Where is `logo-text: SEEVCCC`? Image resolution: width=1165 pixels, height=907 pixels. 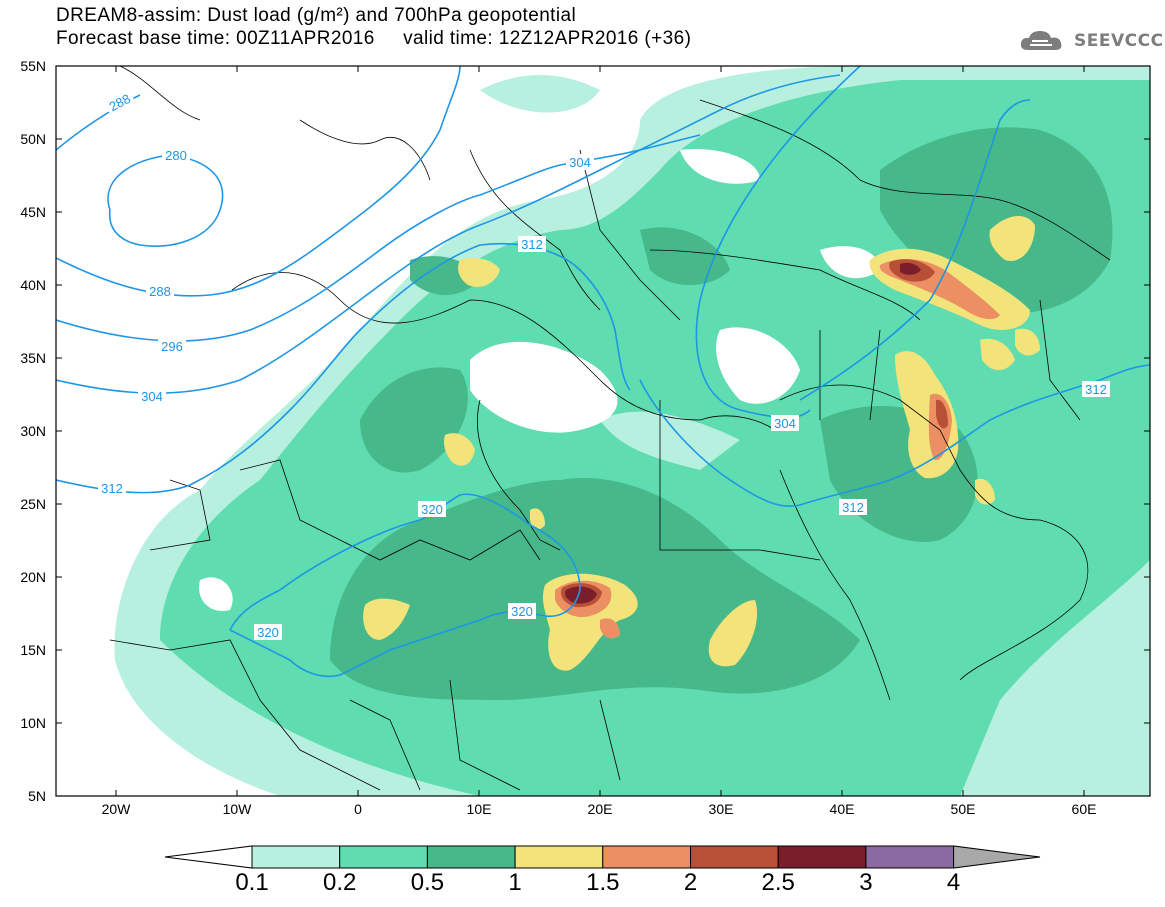 logo-text: SEEVCCC is located at coordinates (1119, 41).